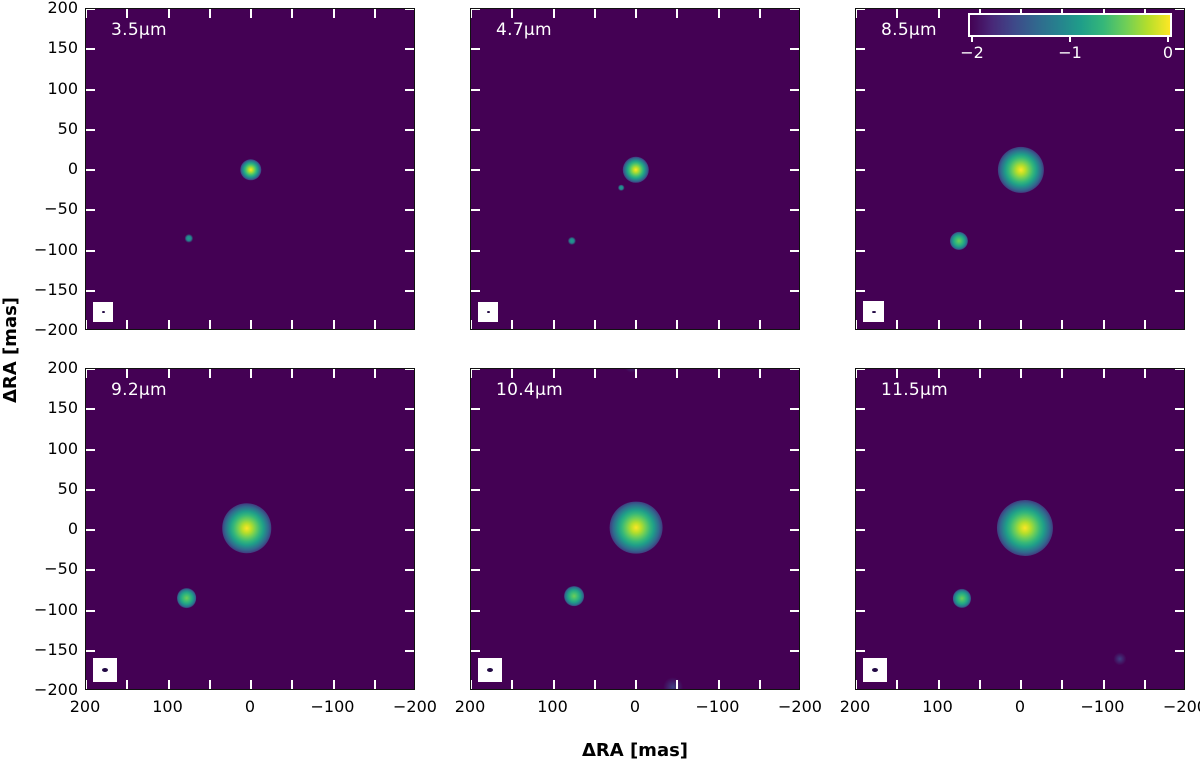  I want to click on wavelength-label: 9.2μm, so click(139, 390).